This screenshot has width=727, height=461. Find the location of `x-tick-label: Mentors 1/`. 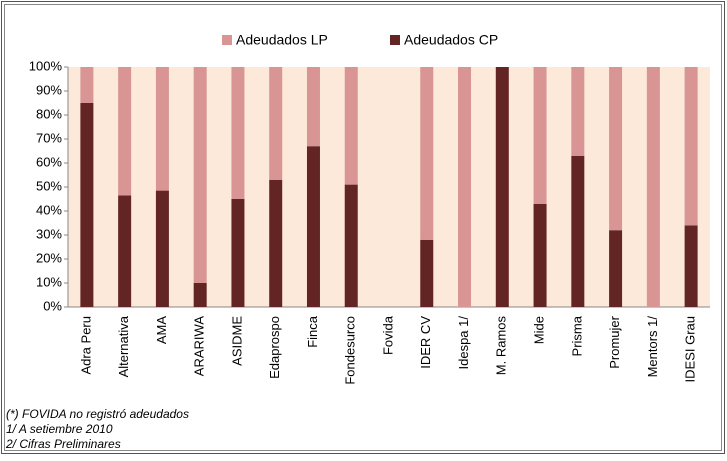

x-tick-label: Mentors 1/ is located at coordinates (652, 347).